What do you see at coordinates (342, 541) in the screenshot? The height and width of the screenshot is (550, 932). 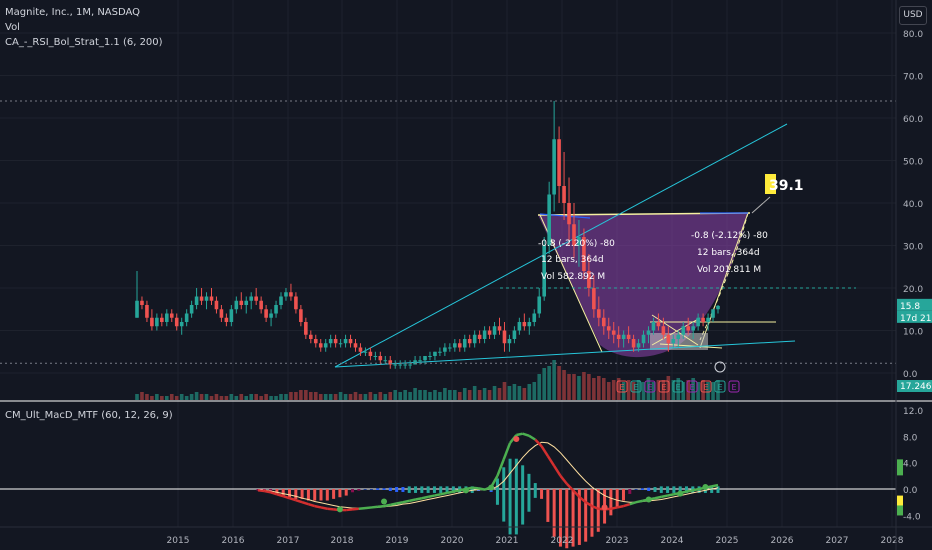 I see `x-tick-label: 2018` at bounding box center [342, 541].